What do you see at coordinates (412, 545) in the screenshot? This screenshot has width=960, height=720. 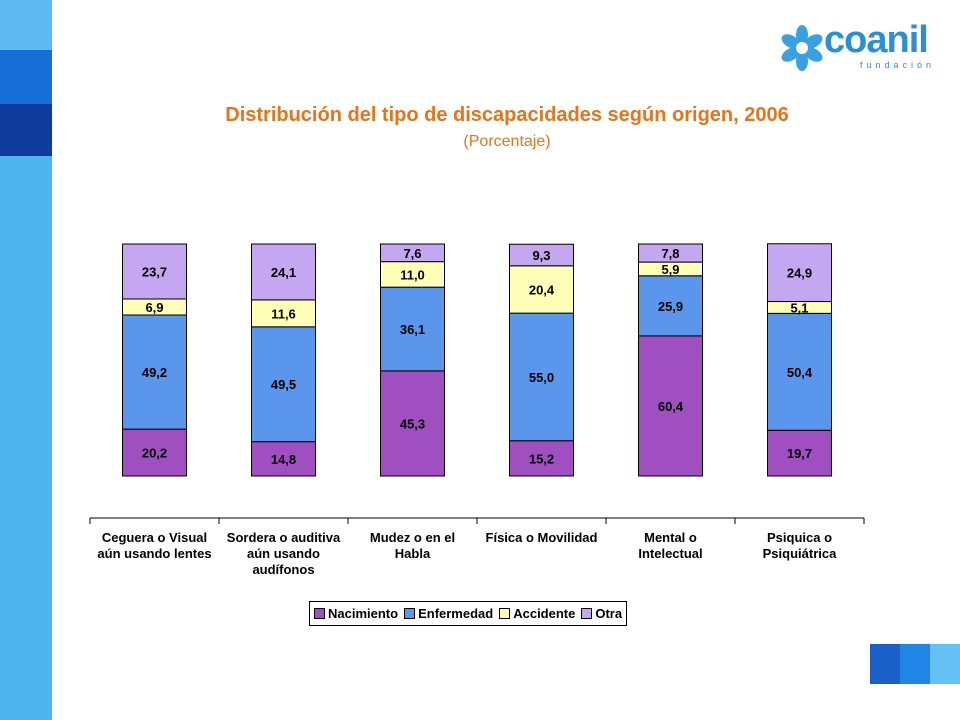 I see `category-label: Mudez o en el Habla` at bounding box center [412, 545].